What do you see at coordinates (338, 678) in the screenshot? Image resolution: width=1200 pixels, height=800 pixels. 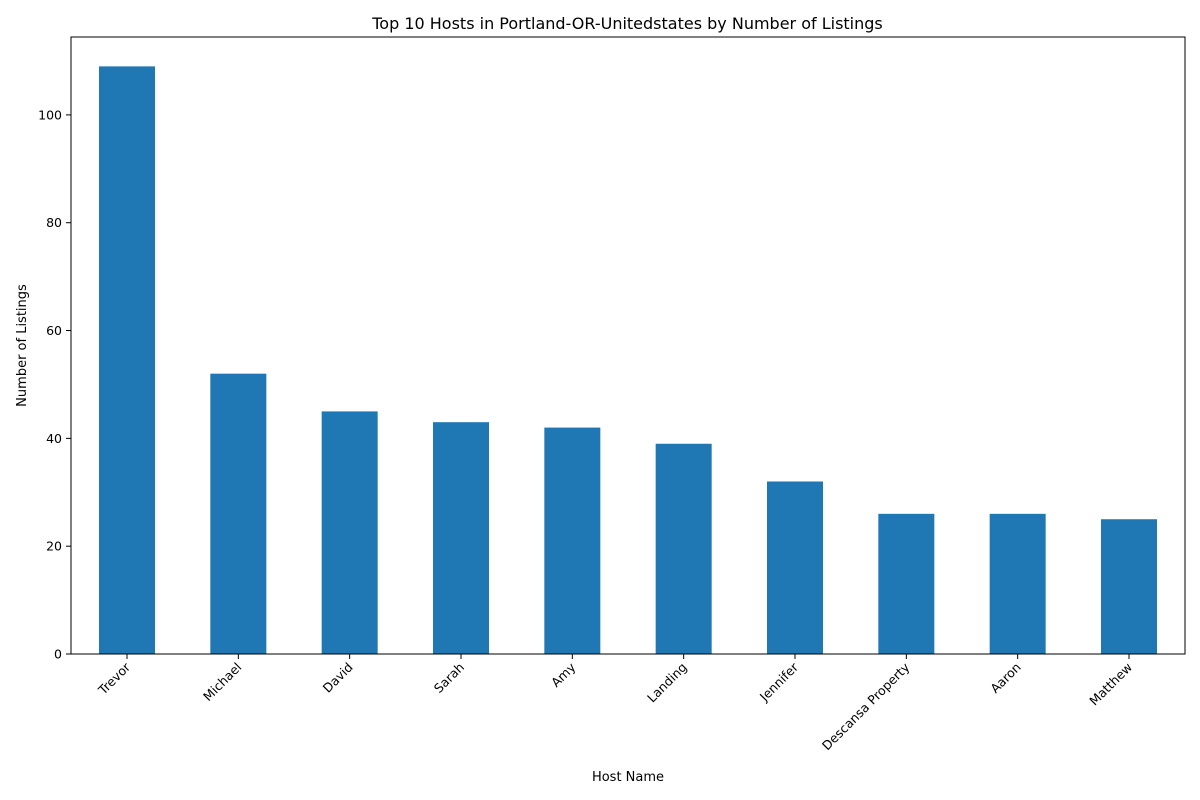 I see `x-tick-label: David` at bounding box center [338, 678].